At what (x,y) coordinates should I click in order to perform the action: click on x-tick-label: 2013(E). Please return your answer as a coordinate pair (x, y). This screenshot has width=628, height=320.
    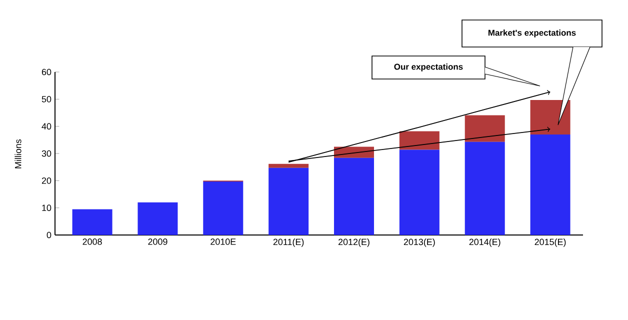
    Looking at the image, I should click on (419, 242).